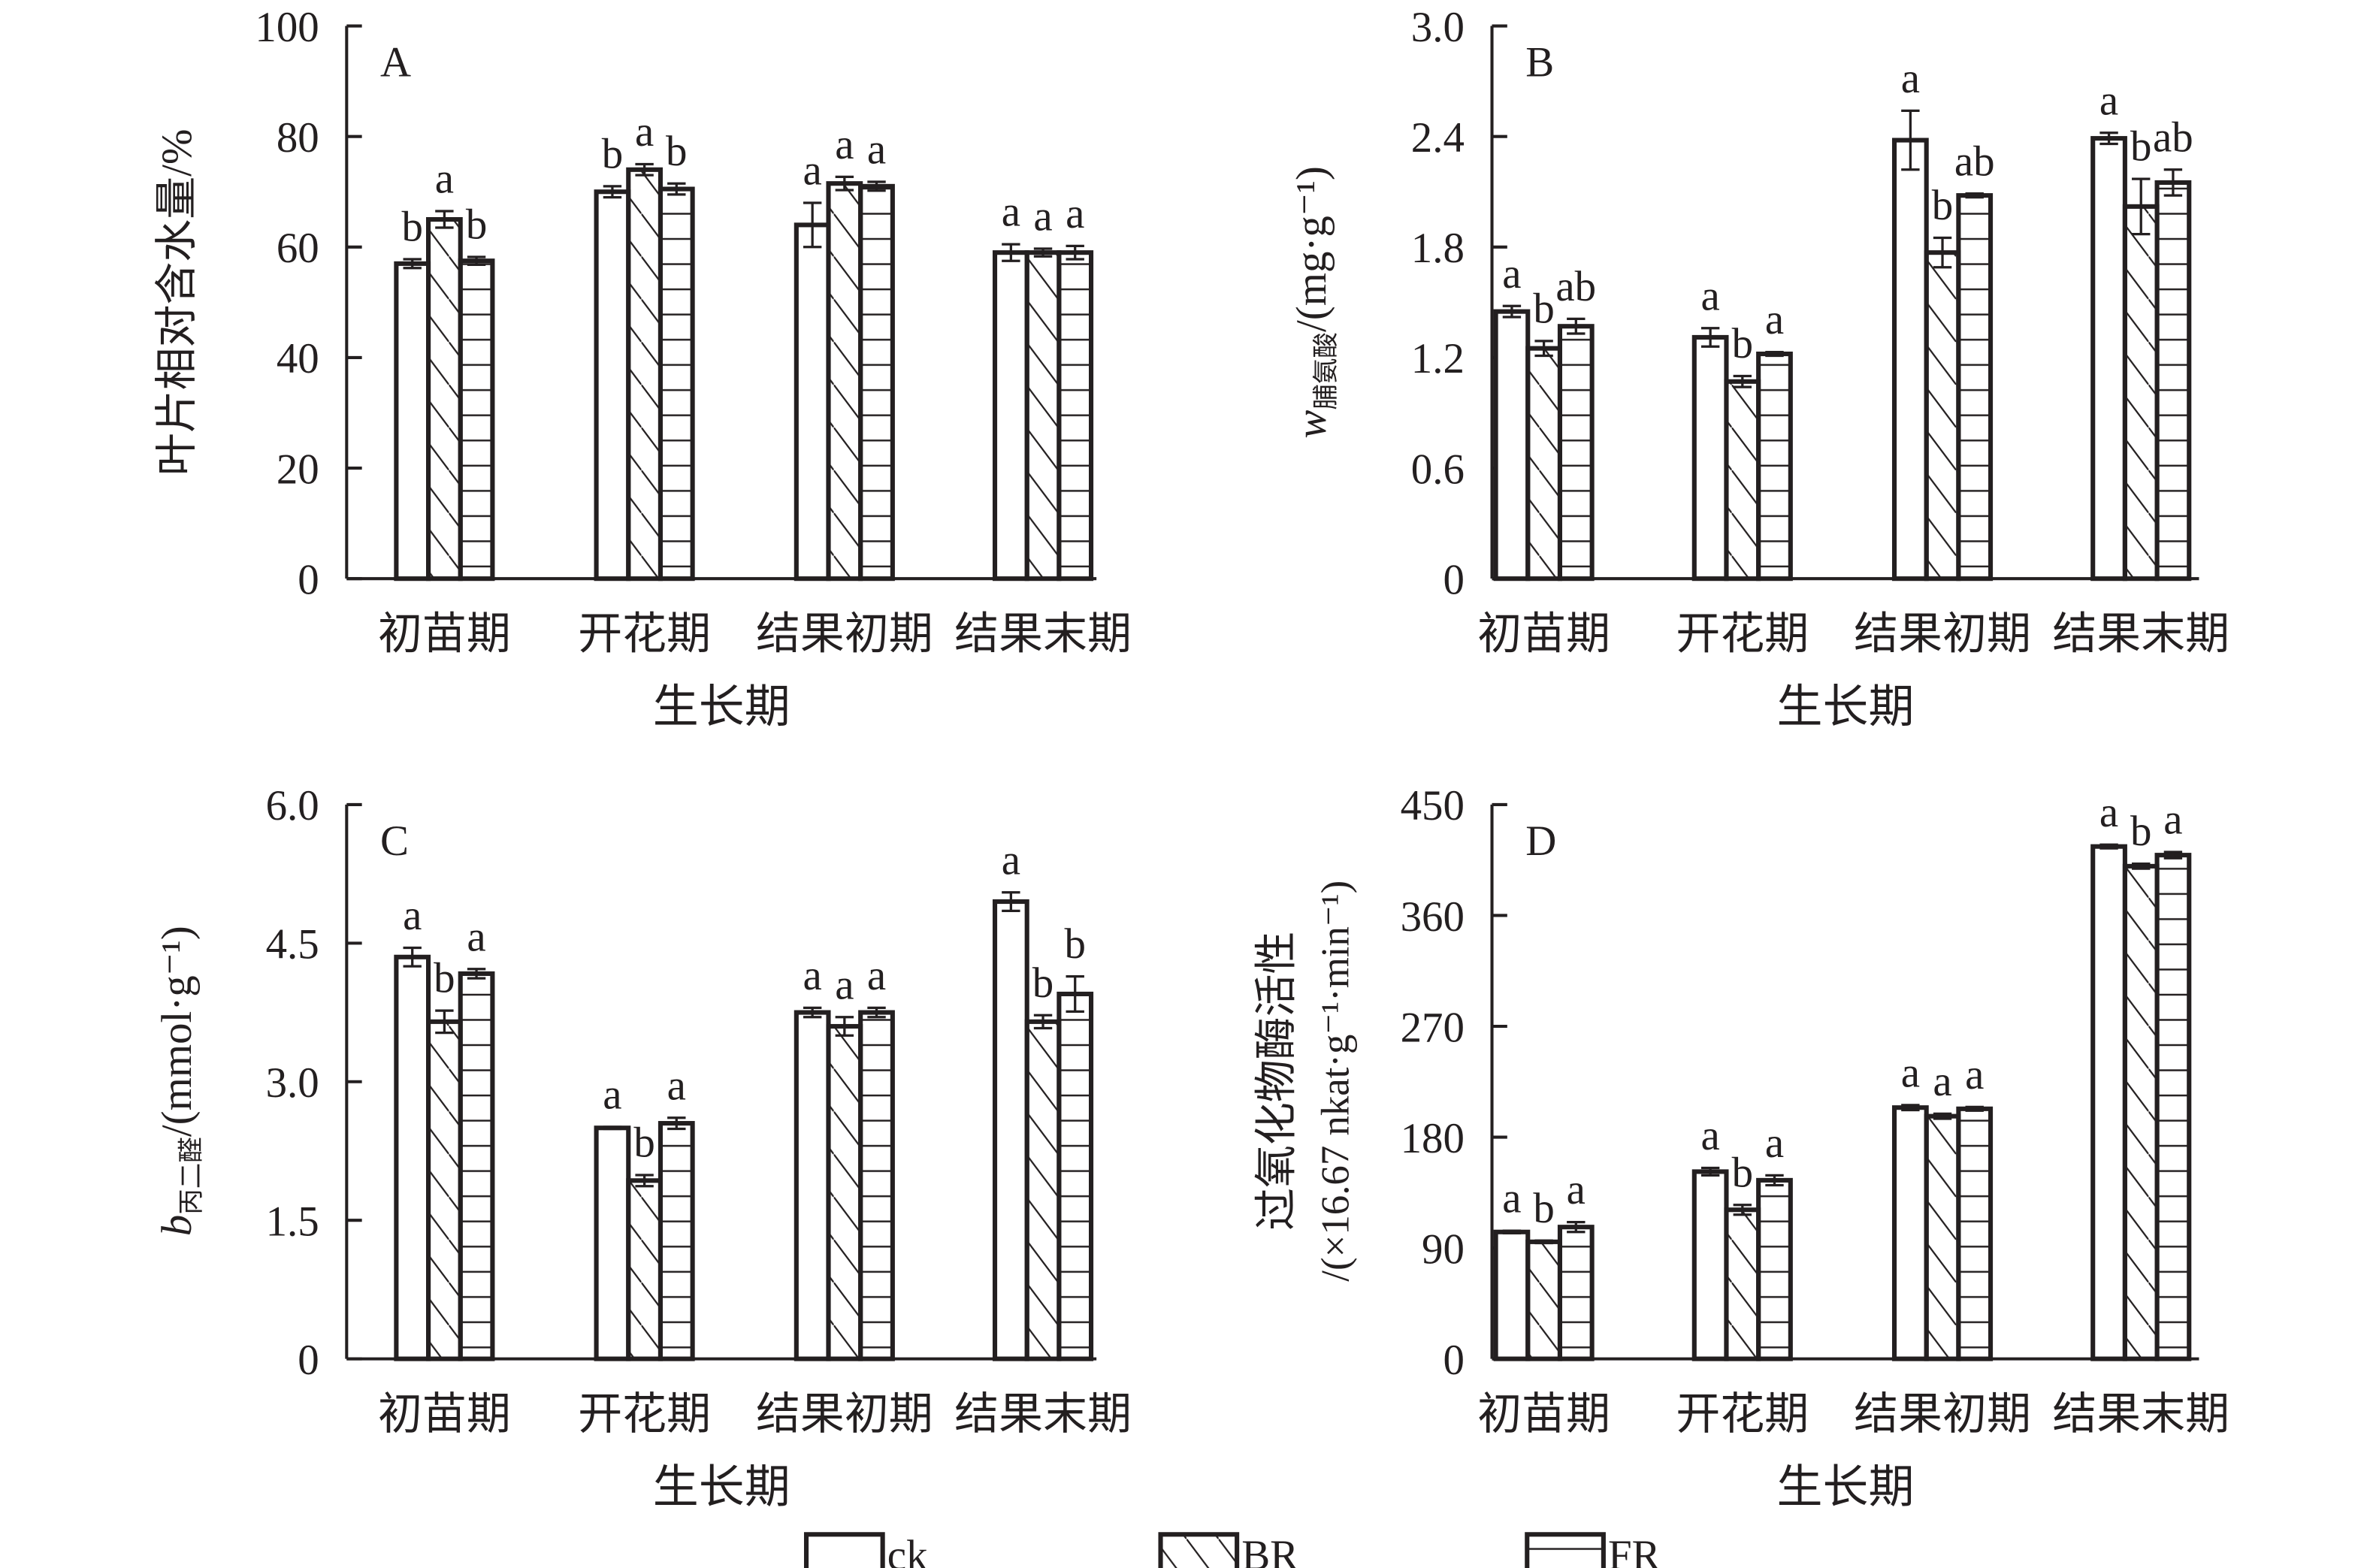 The height and width of the screenshot is (1568, 2367). Describe the element at coordinates (298, 249) in the screenshot. I see `y-tick-label: 60` at that location.